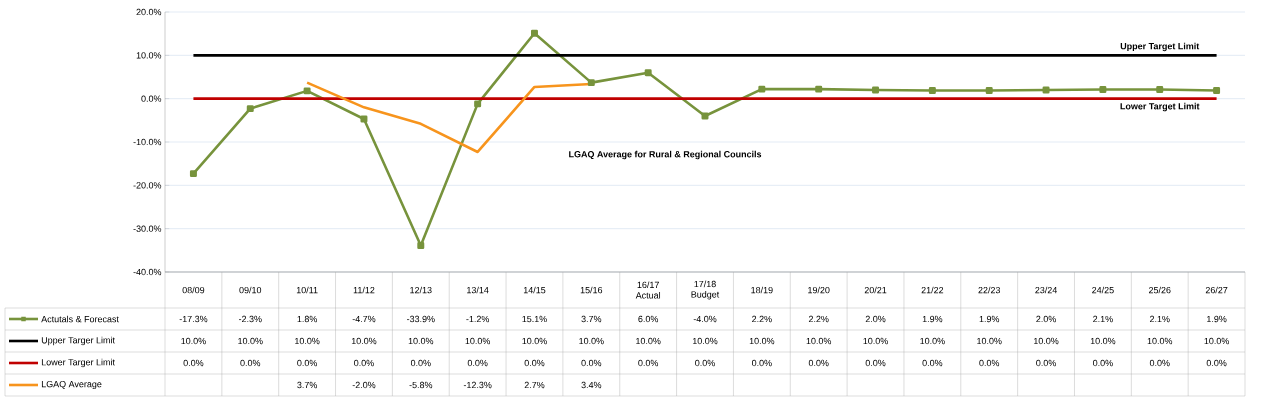 This screenshot has width=1272, height=401. Describe the element at coordinates (307, 319) in the screenshot. I see `data-label: 1.8%` at that location.